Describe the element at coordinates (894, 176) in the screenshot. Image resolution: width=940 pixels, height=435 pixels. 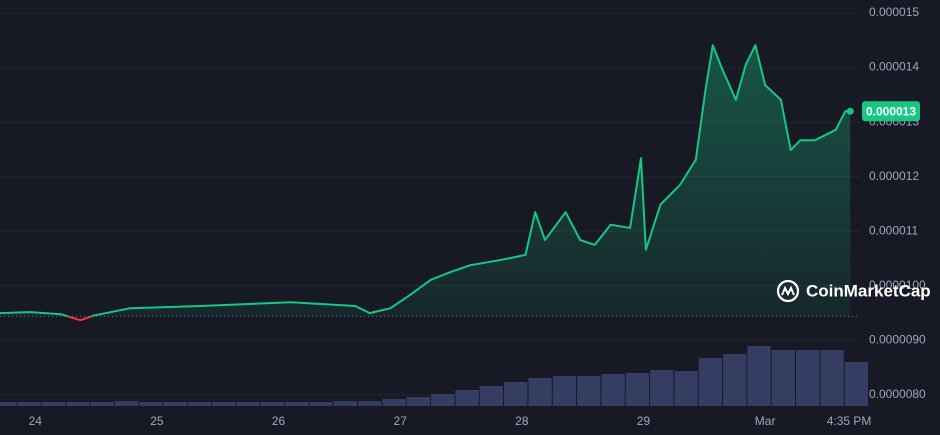
I see `y-tick-label: 0.000012` at that location.